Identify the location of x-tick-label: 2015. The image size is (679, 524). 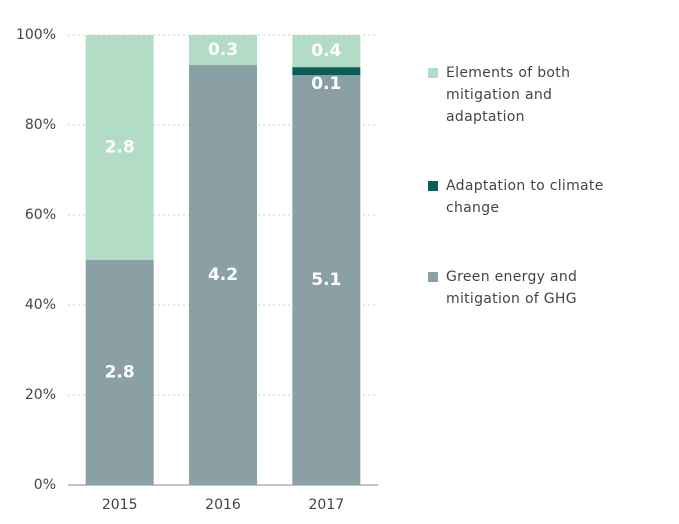
(120, 505).